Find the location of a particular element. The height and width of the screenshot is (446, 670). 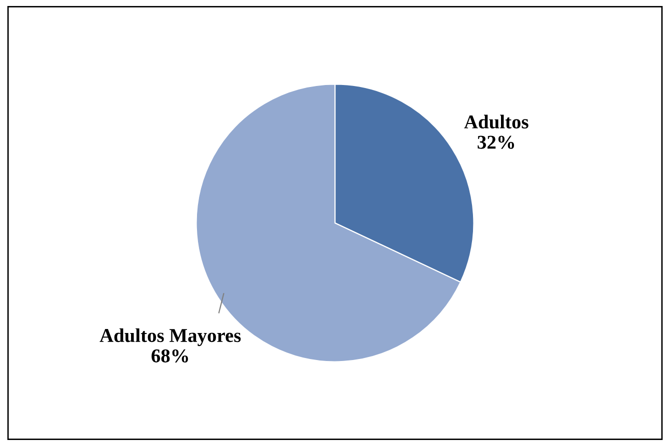

data-label: 32% is located at coordinates (496, 142).